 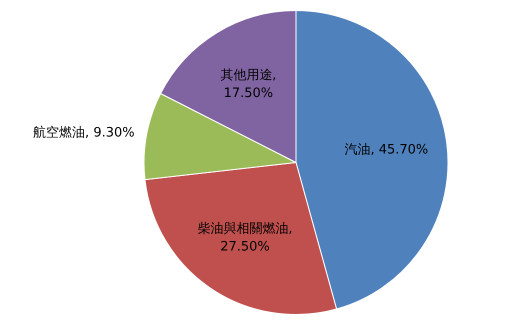 I want to click on slice-label: 航空燃油, 9.30%, so click(x=84, y=133).